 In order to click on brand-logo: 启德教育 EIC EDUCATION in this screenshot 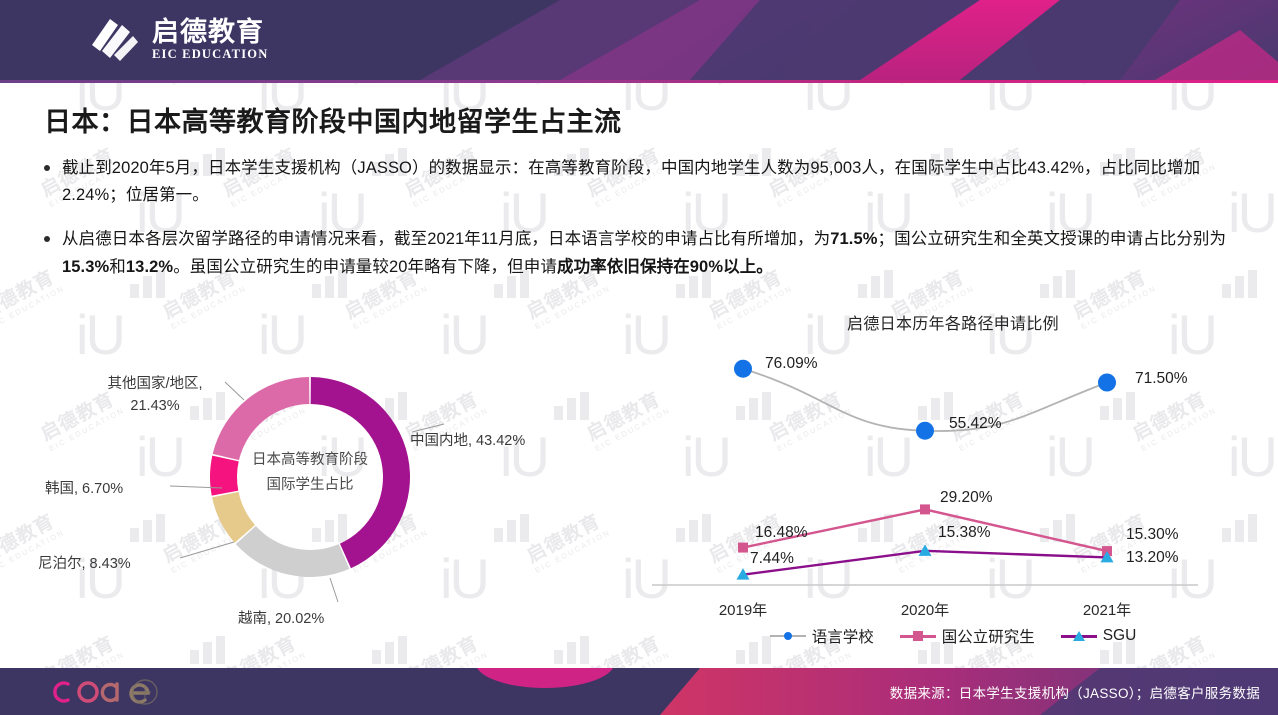, I will do `click(178, 40)`.